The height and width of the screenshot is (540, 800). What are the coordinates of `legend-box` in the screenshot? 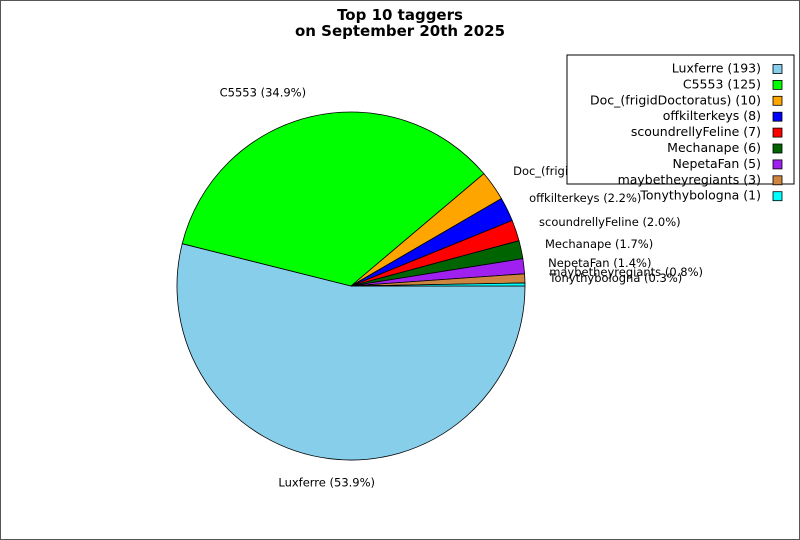 It's located at (680, 119).